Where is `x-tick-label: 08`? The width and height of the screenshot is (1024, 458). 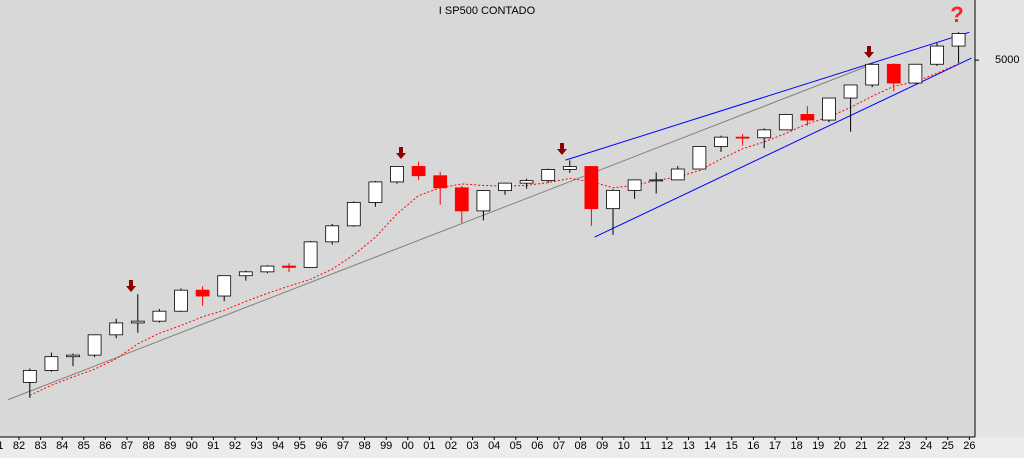
x-tick-label: 08 is located at coordinates (580, 446).